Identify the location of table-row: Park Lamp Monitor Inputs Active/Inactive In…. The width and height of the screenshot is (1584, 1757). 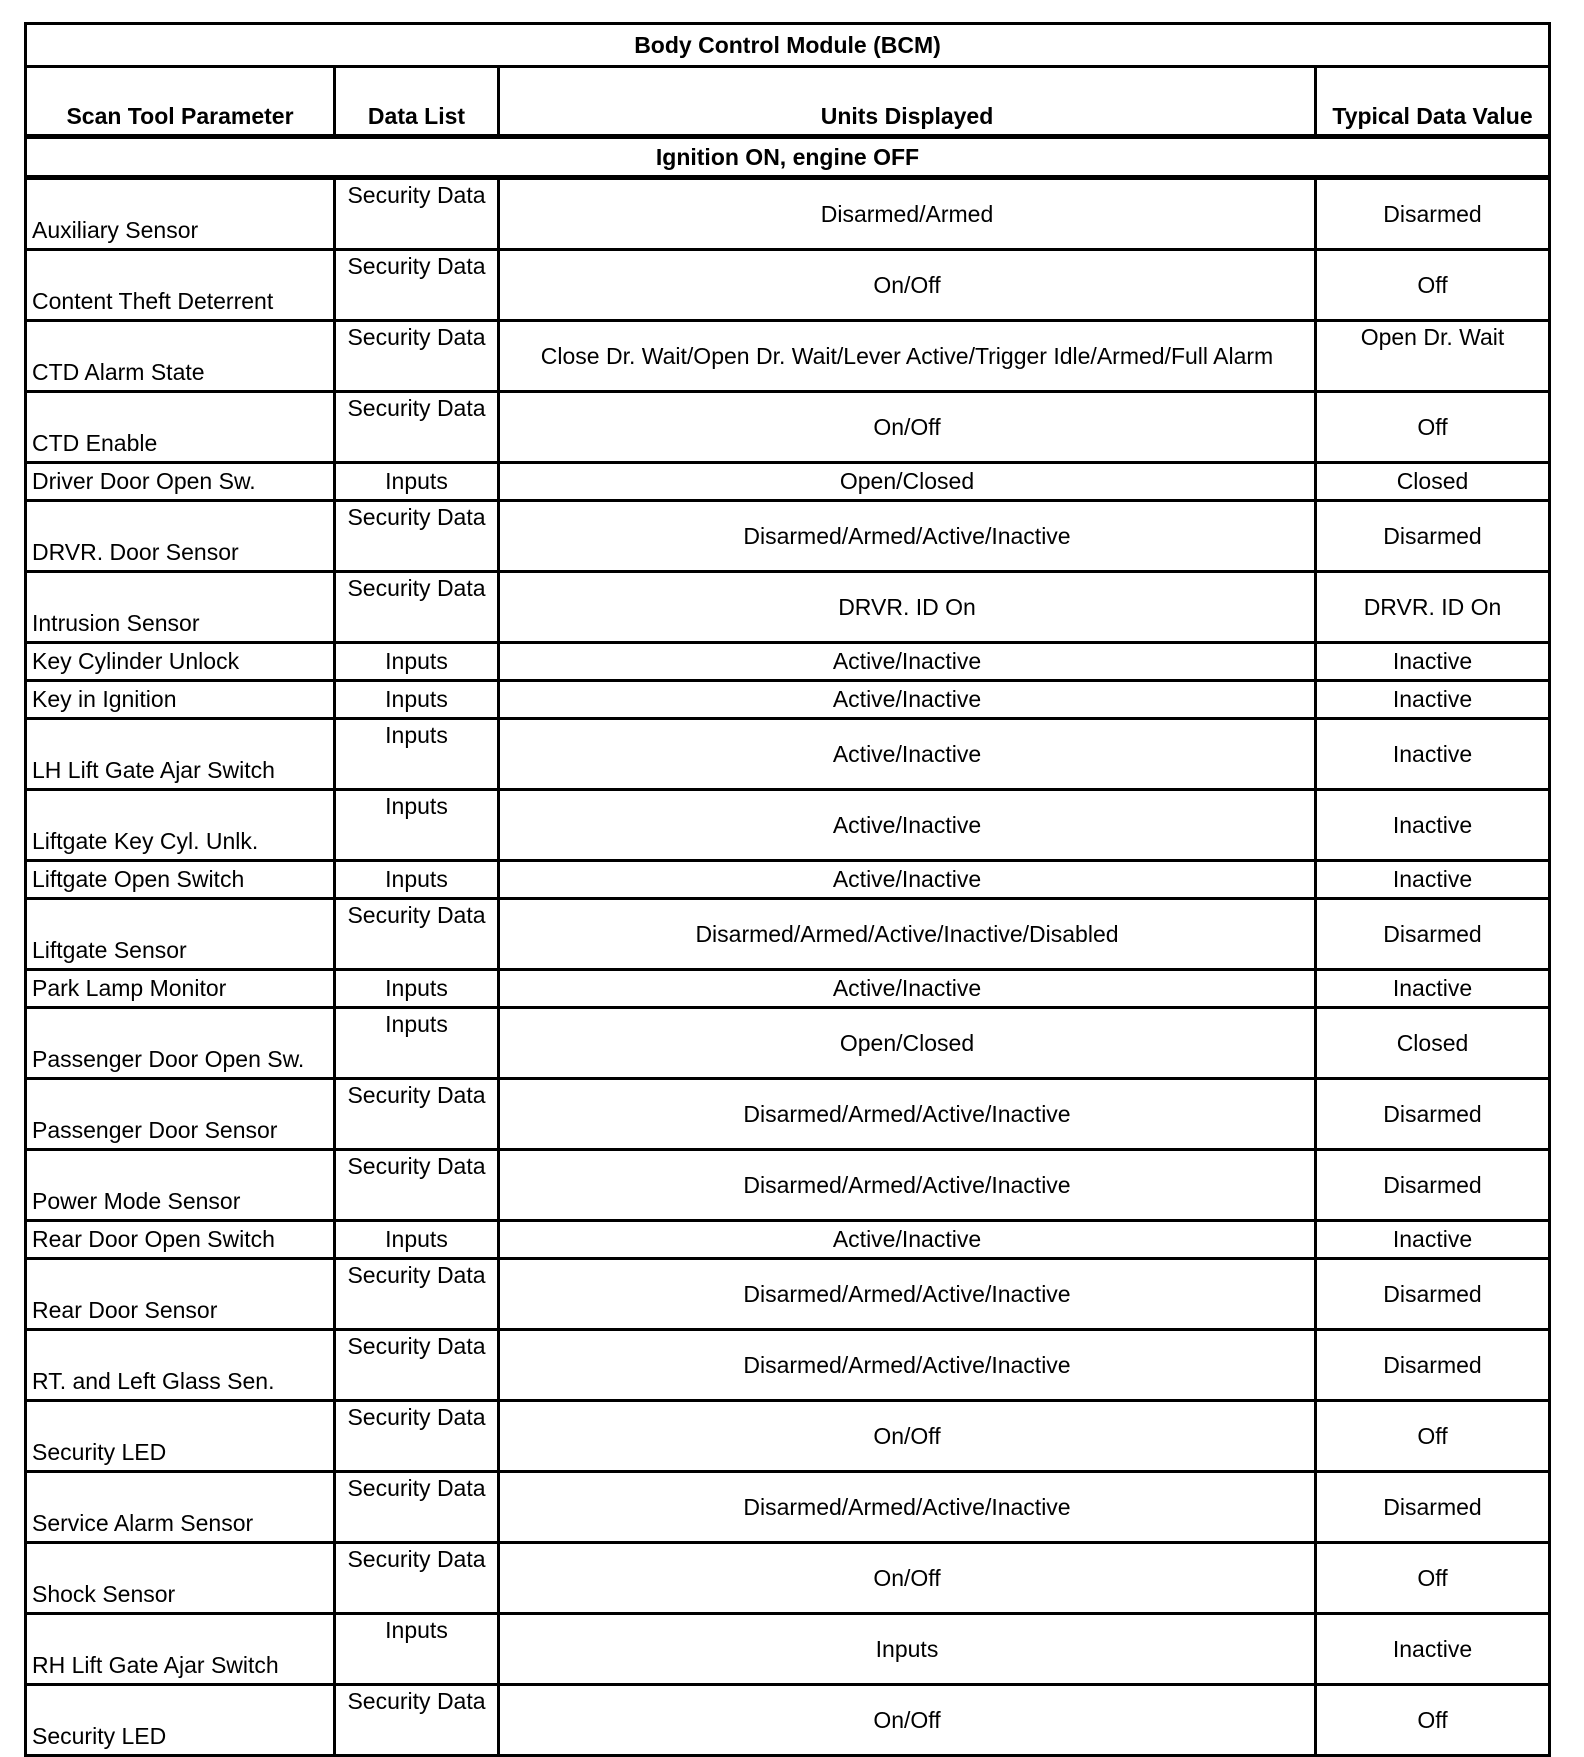
(787, 988).